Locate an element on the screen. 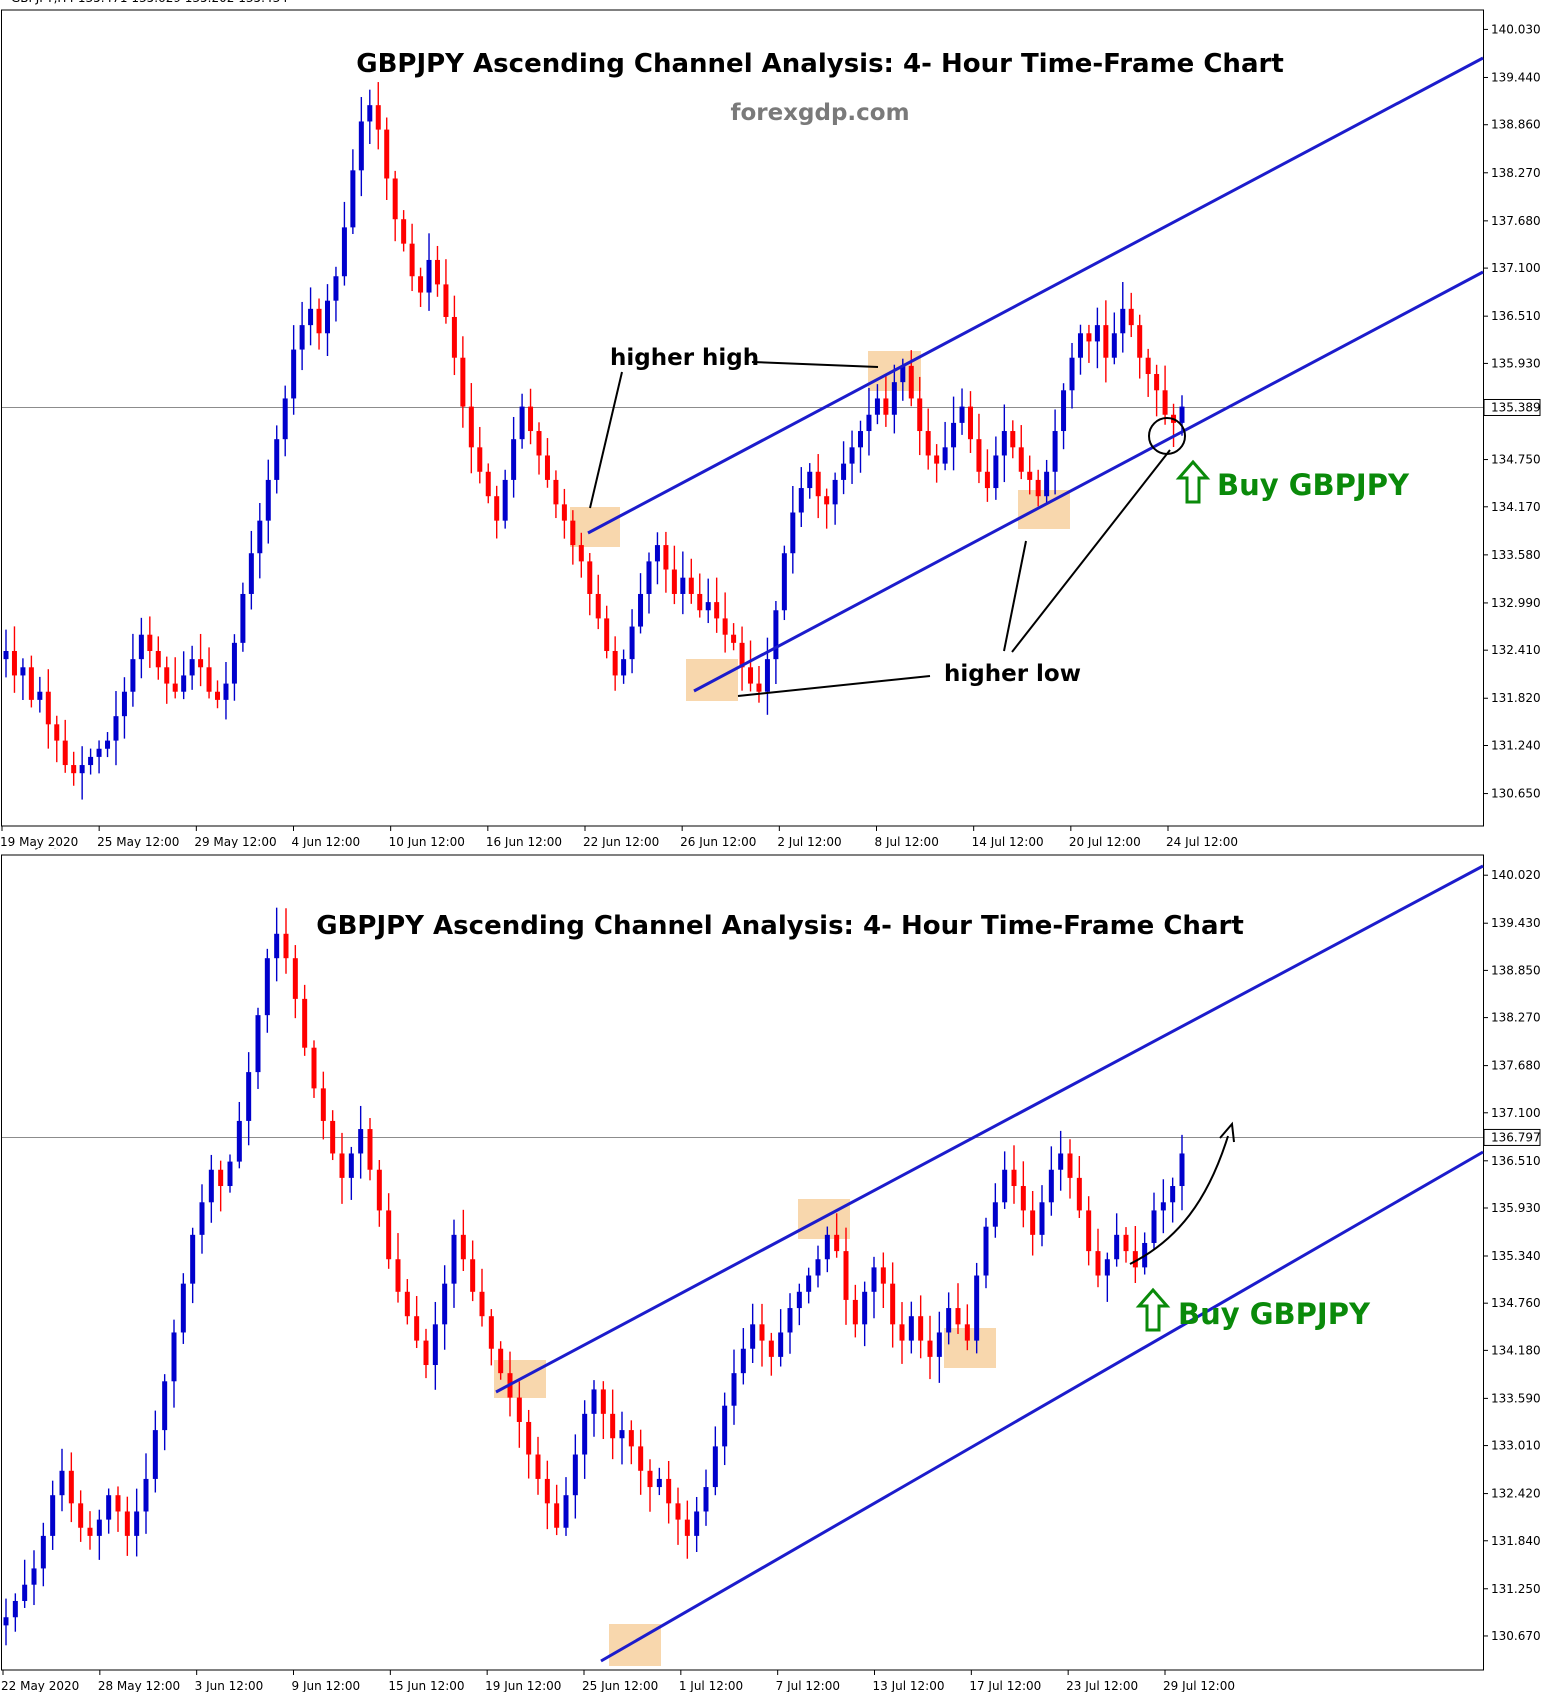 This screenshot has width=1544, height=1692. y-tick-label: 131.250 is located at coordinates (1516, 1589).